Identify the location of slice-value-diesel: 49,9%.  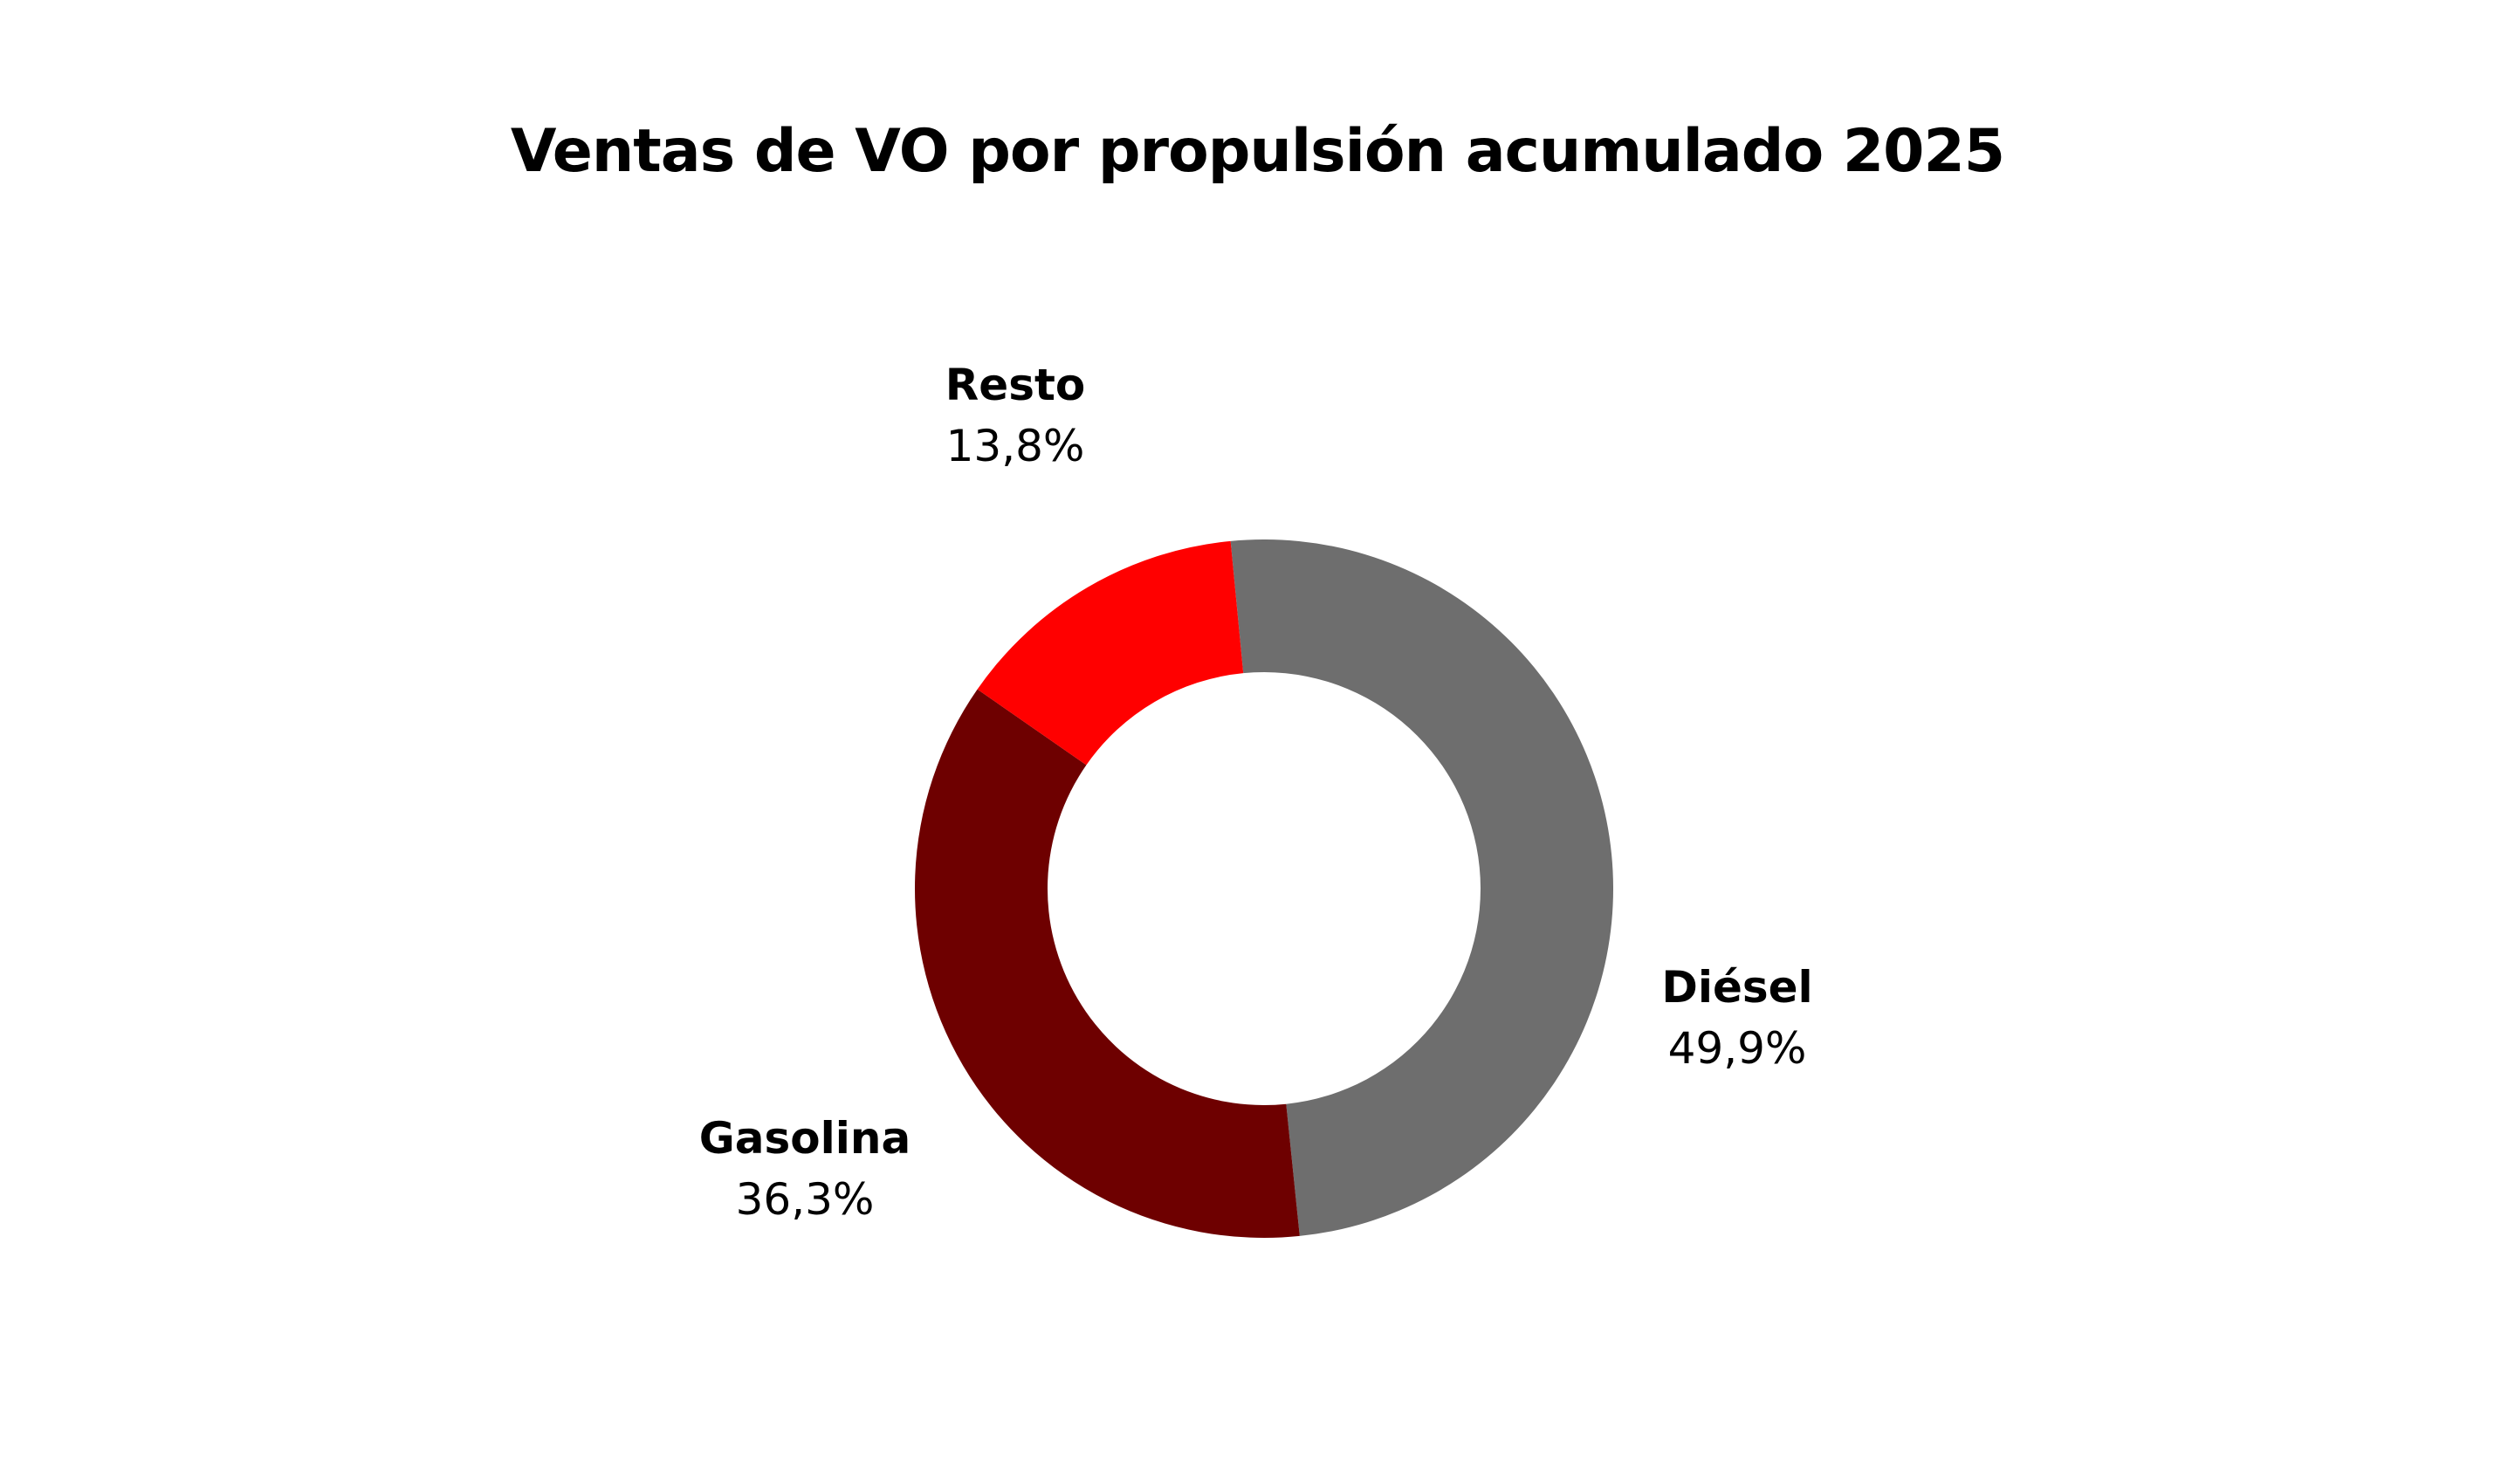
(1737, 1048).